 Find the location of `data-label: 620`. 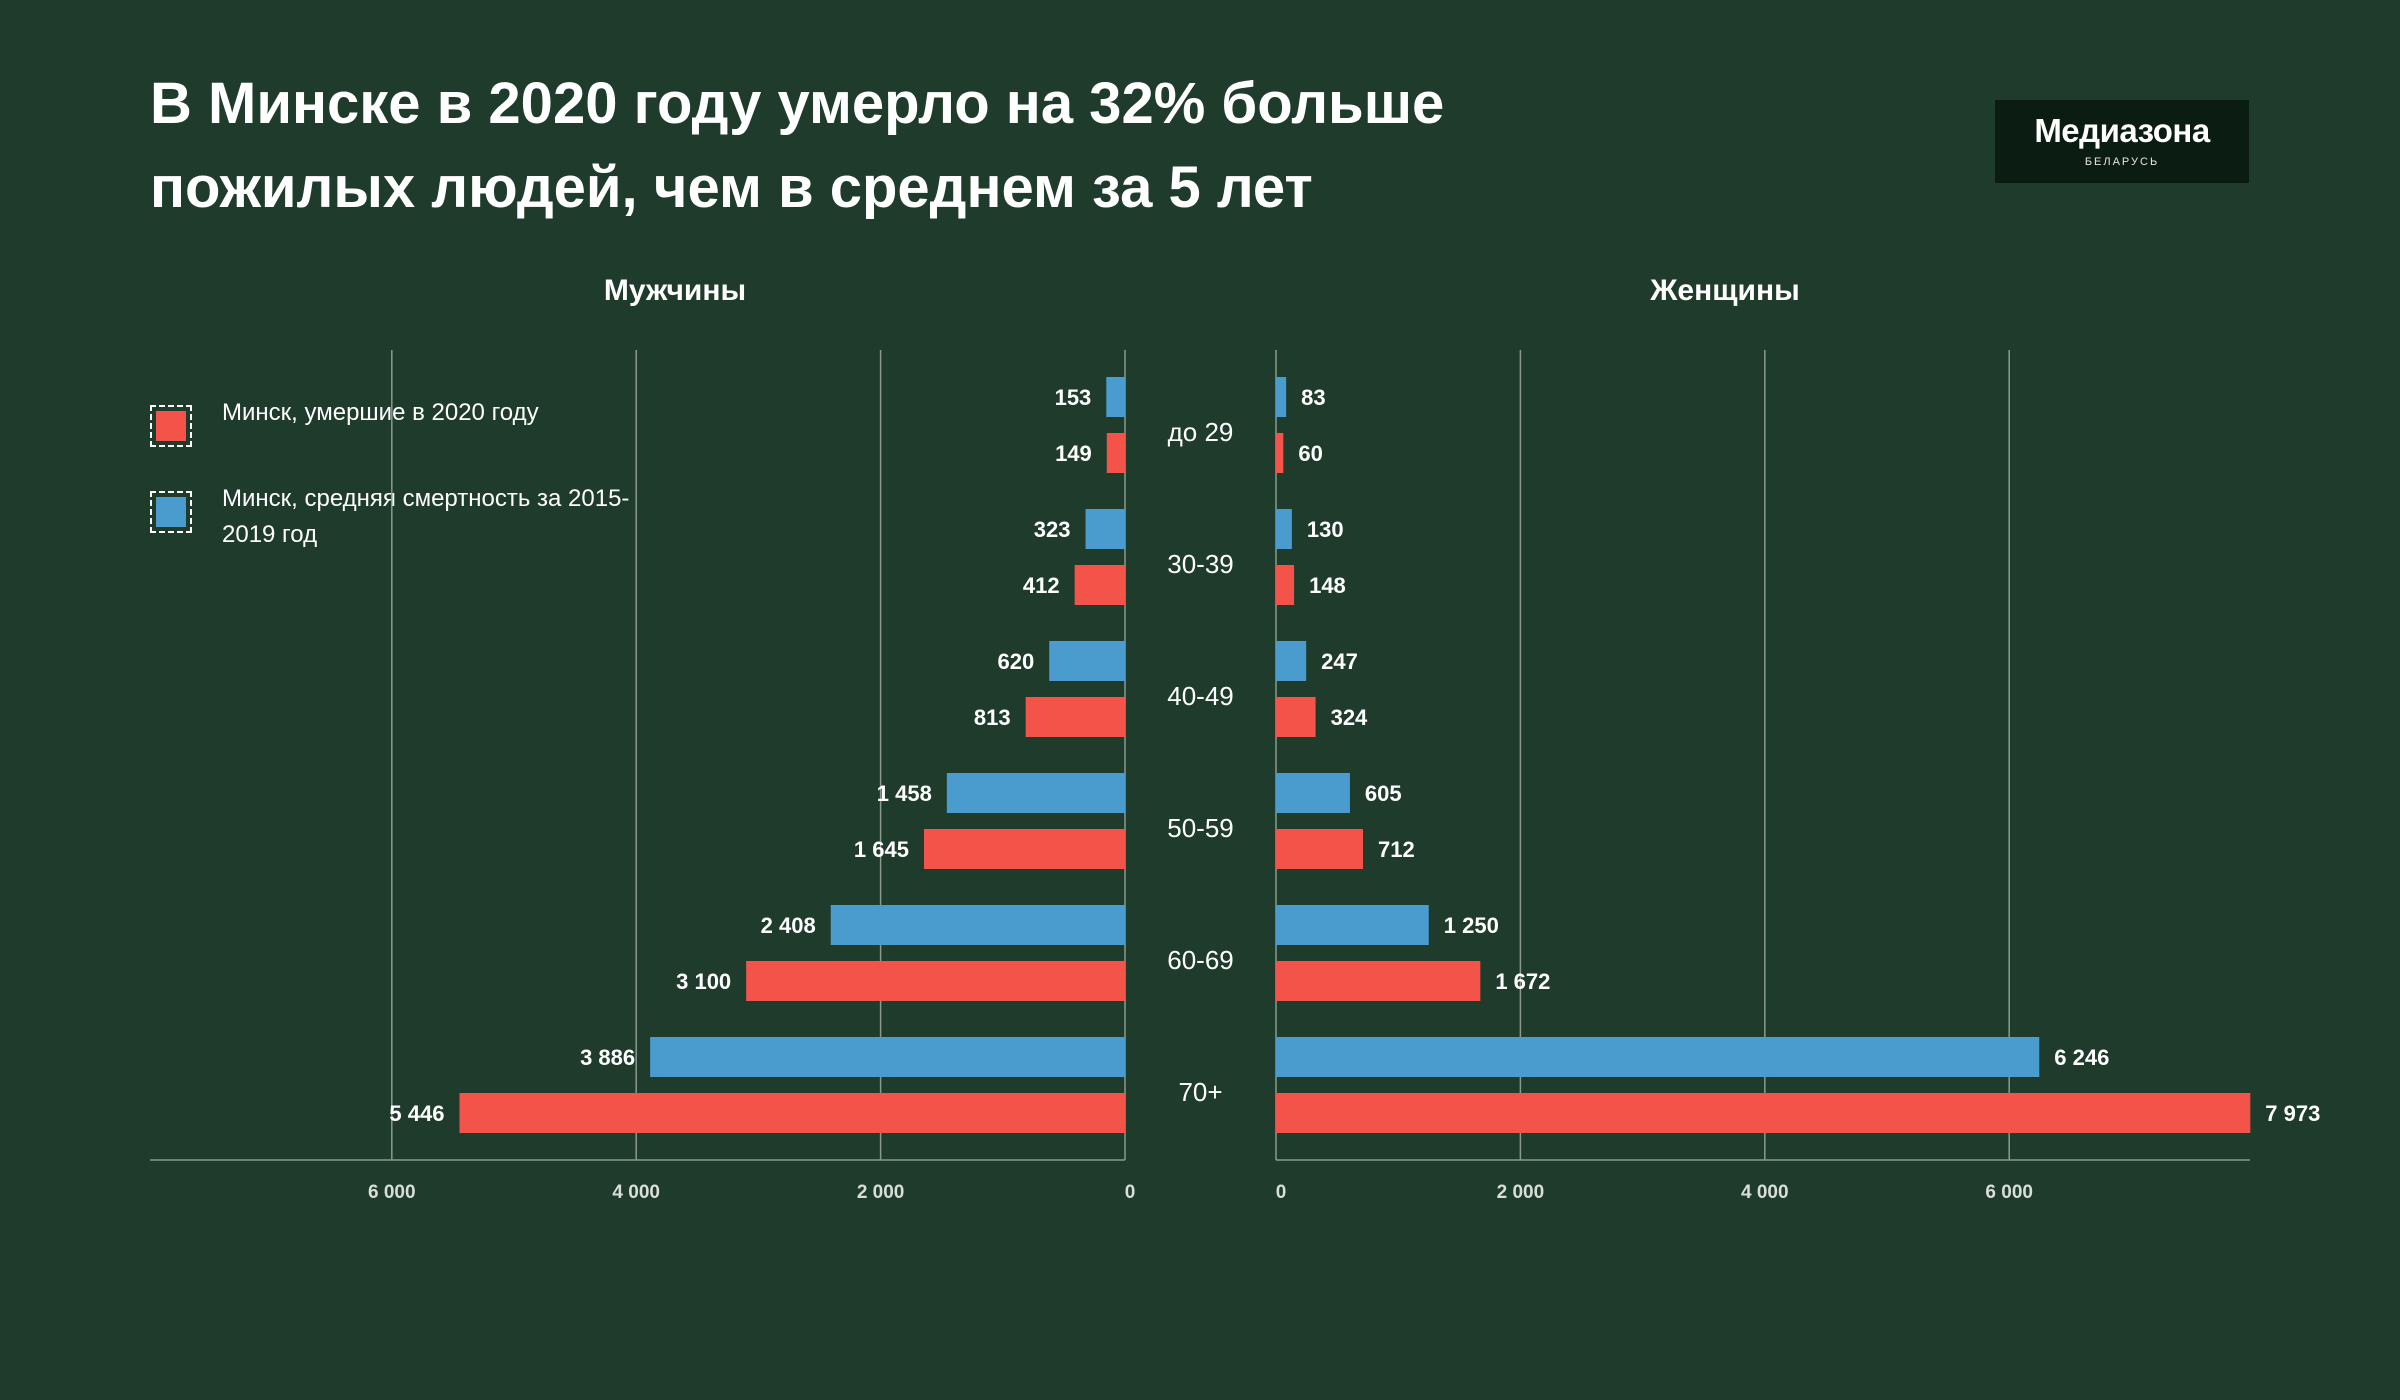

data-label: 620 is located at coordinates (1016, 661).